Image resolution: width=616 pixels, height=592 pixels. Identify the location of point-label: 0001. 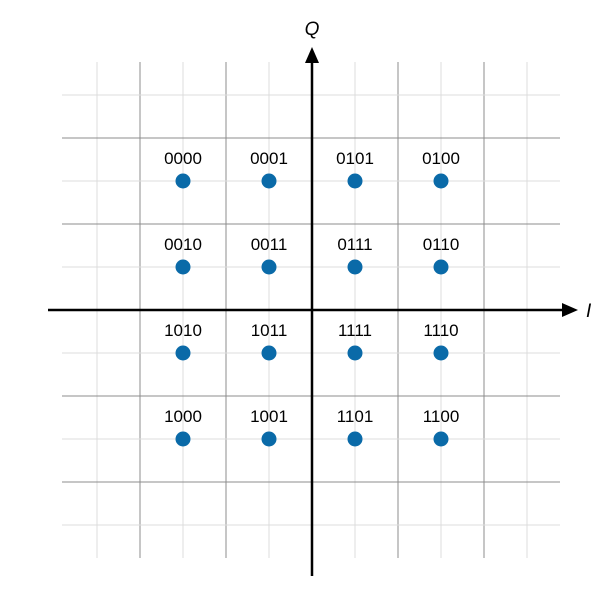
(269, 158).